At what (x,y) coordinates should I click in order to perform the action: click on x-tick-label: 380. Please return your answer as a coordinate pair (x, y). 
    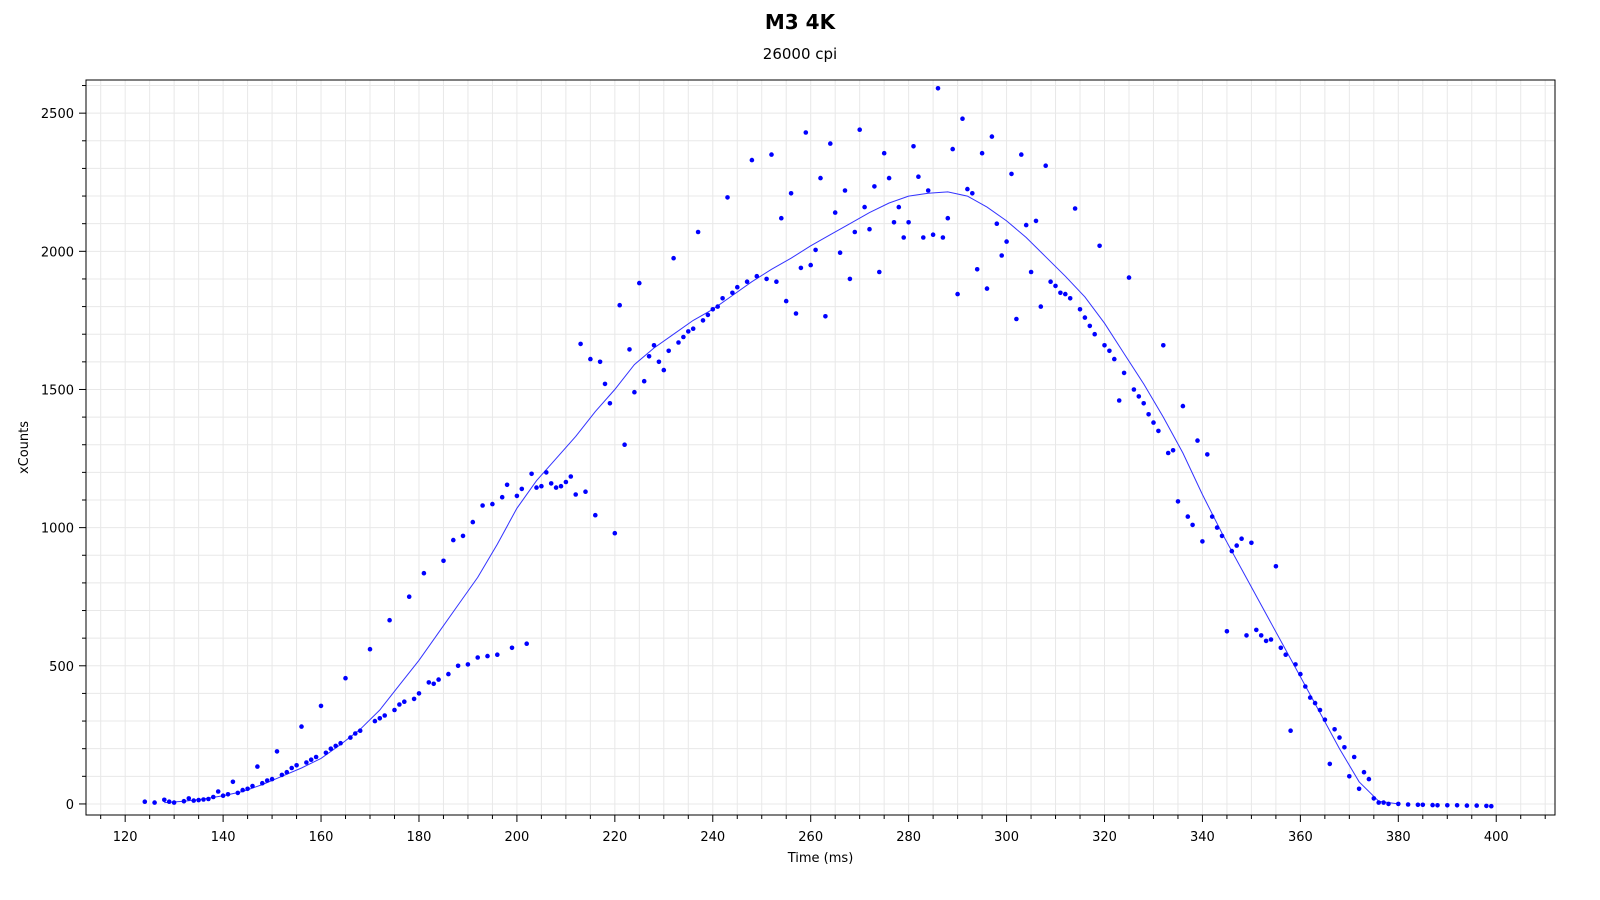
    Looking at the image, I should click on (1398, 837).